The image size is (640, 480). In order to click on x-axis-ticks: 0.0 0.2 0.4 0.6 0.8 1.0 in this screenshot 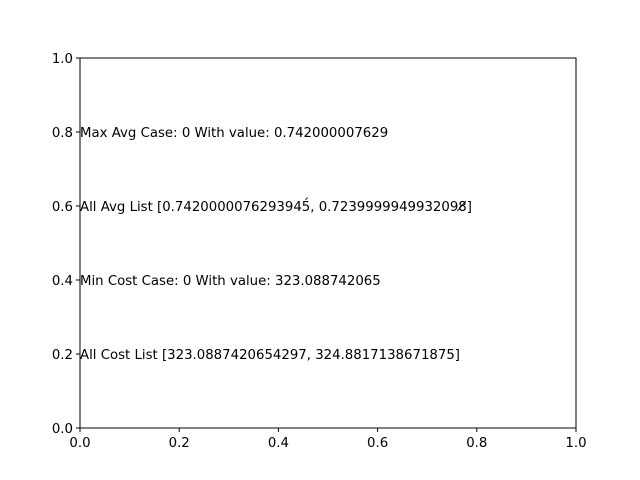, I will do `click(328, 439)`.